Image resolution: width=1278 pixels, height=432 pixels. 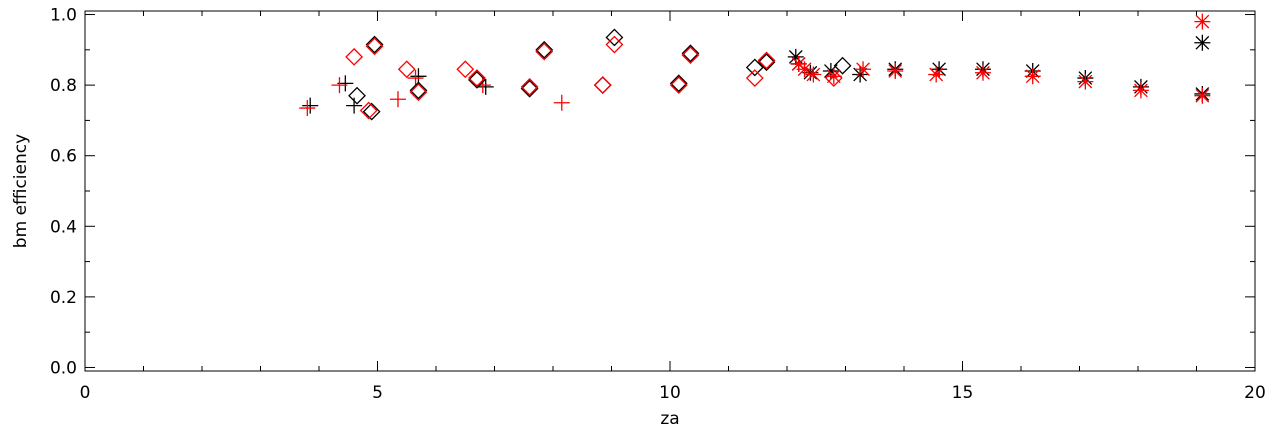 I want to click on y-tick-label: 0.2, so click(x=63, y=298).